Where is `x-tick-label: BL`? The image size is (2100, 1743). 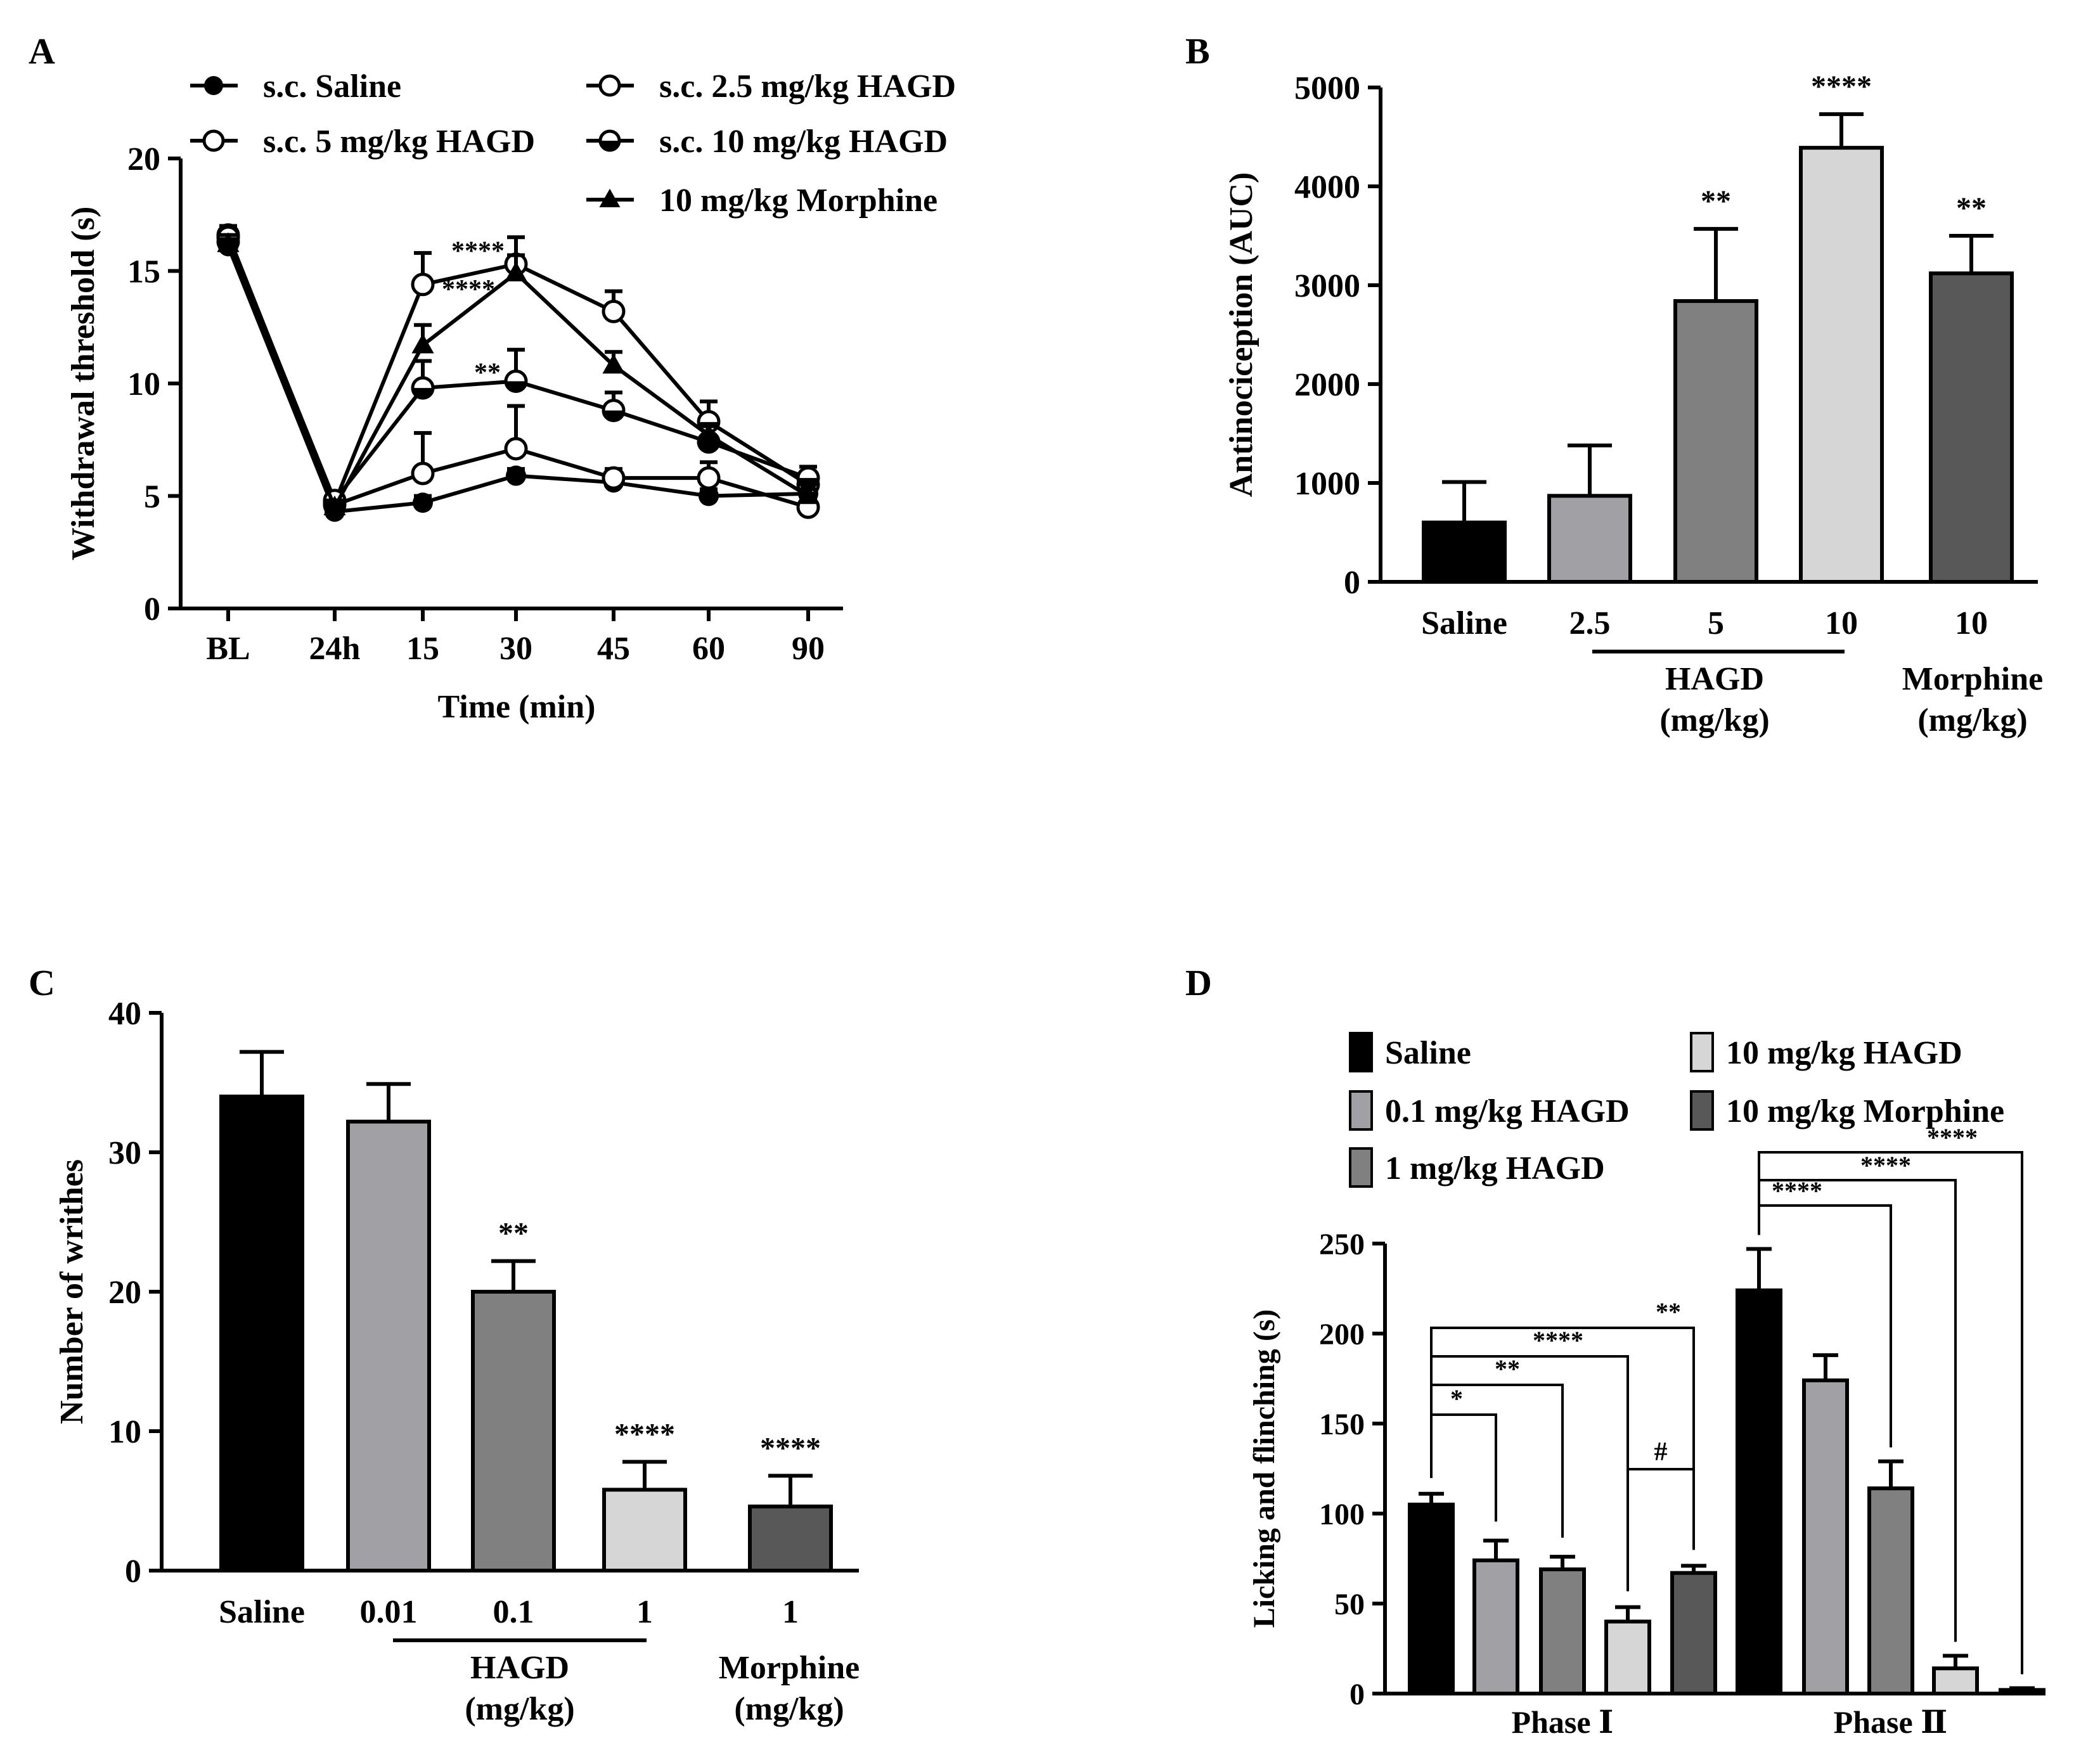 x-tick-label: BL is located at coordinates (228, 649).